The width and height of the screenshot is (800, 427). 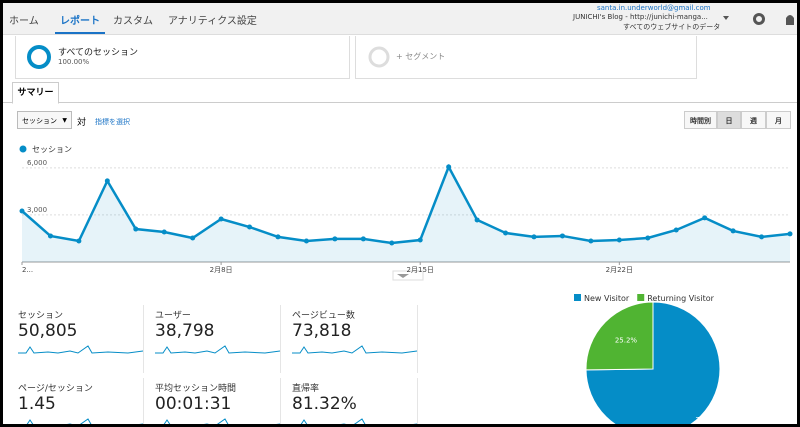 I want to click on x-tick-label: 2月22日, so click(x=619, y=270).